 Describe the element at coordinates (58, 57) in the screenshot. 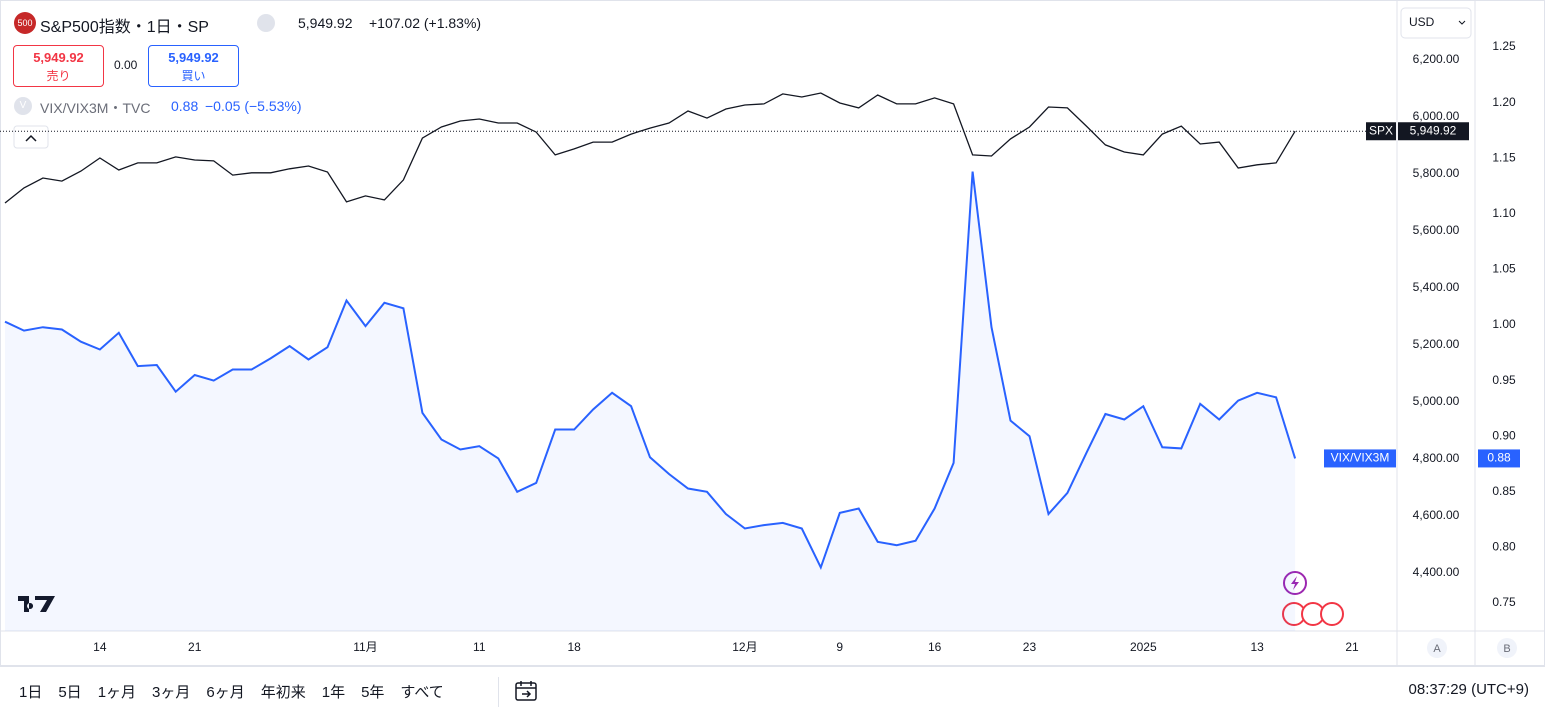

I see `sell-price: 5,949.92` at that location.